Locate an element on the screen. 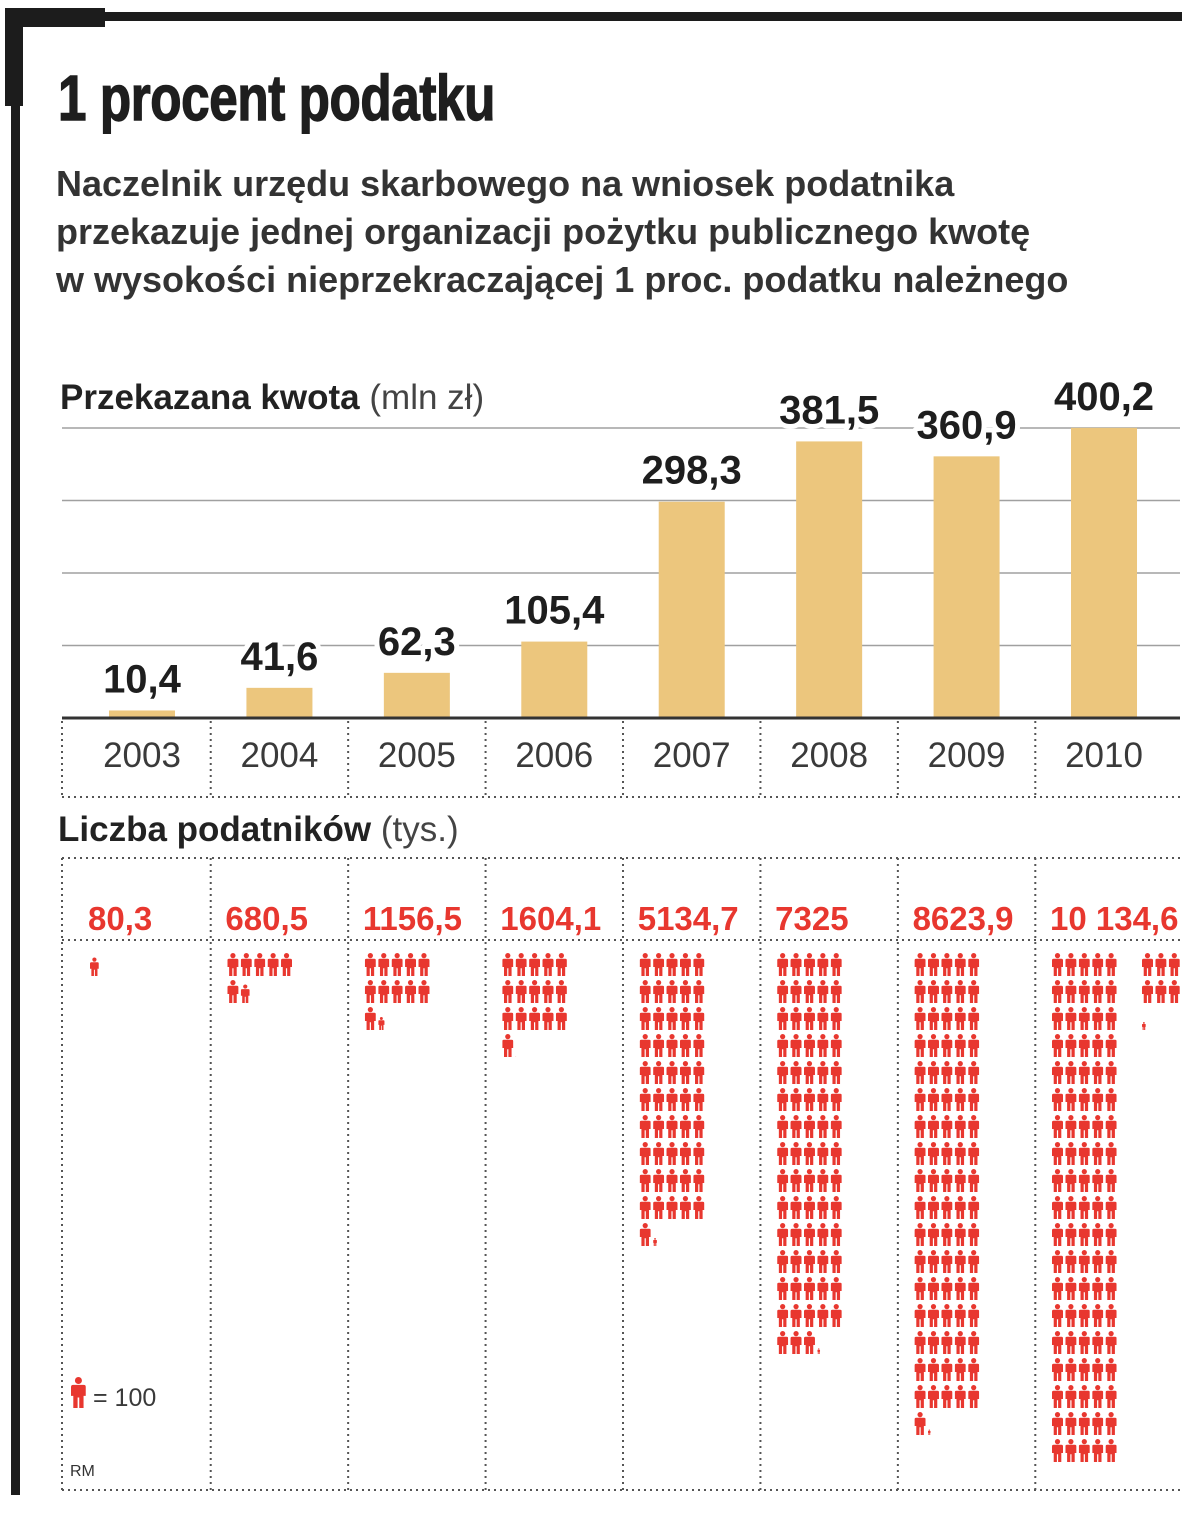 The height and width of the screenshot is (1529, 1200). amount-bar-2005 is located at coordinates (416, 695).